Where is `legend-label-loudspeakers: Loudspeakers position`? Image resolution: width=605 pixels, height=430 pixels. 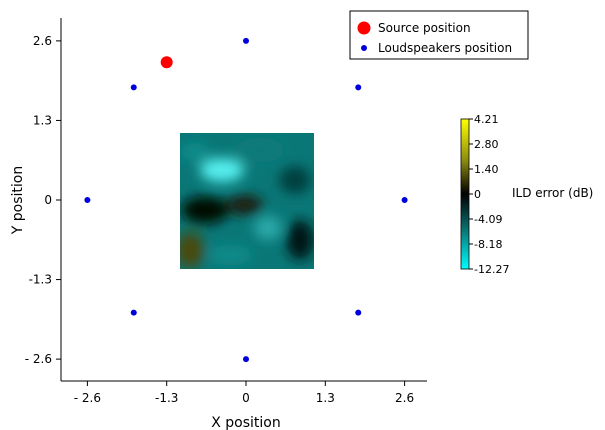 legend-label-loudspeakers: Loudspeakers position is located at coordinates (445, 48).